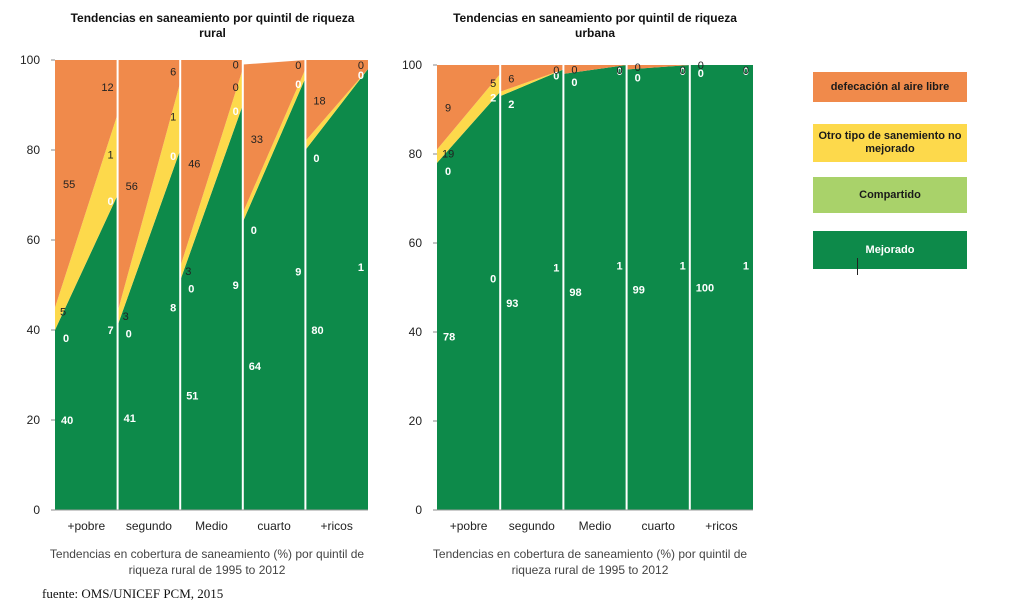 The image size is (1019, 606). What do you see at coordinates (857, 266) in the screenshot?
I see `text-cursor` at bounding box center [857, 266].